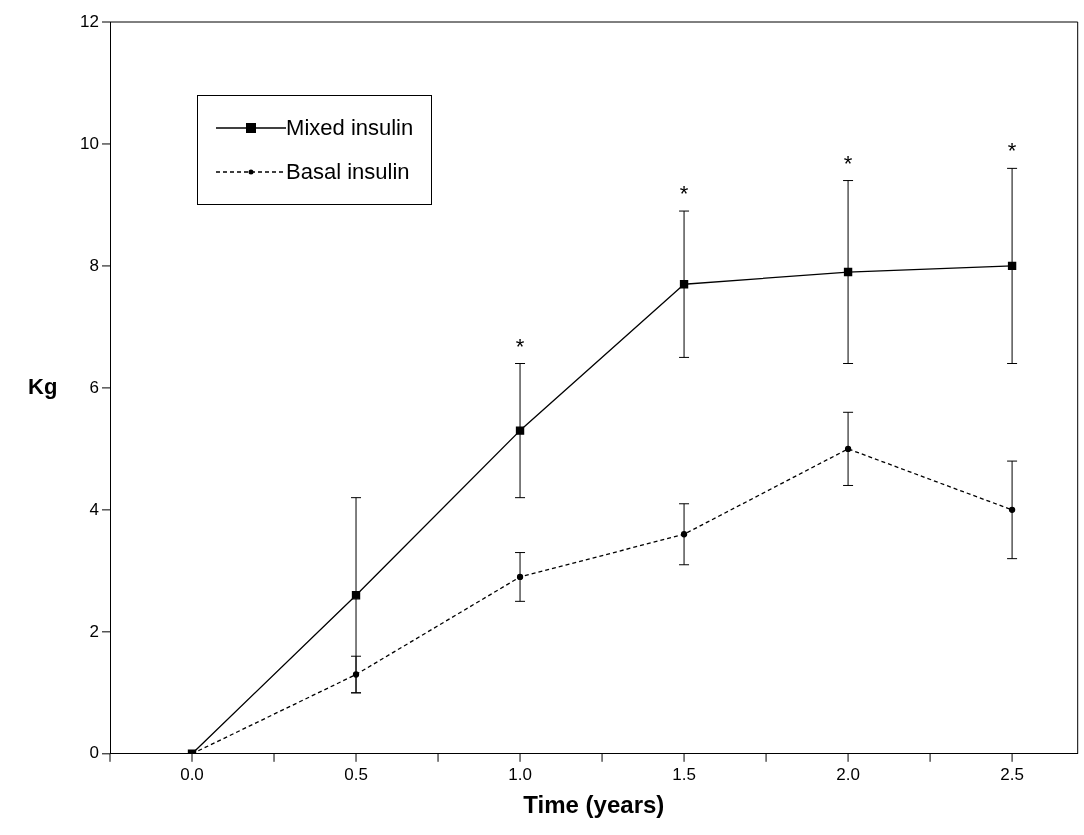 Image resolution: width=1084 pixels, height=835 pixels. Describe the element at coordinates (1012, 774) in the screenshot. I see `x-tick-label: 2.5` at that location.